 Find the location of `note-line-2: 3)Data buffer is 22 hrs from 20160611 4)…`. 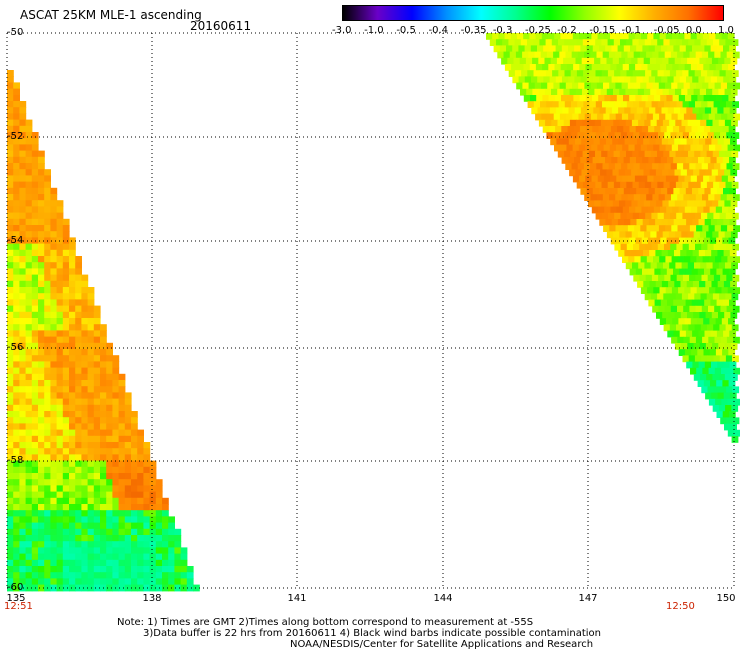

note-line-2: 3)Data buffer is 22 hrs from 20160611 4)… is located at coordinates (372, 633).